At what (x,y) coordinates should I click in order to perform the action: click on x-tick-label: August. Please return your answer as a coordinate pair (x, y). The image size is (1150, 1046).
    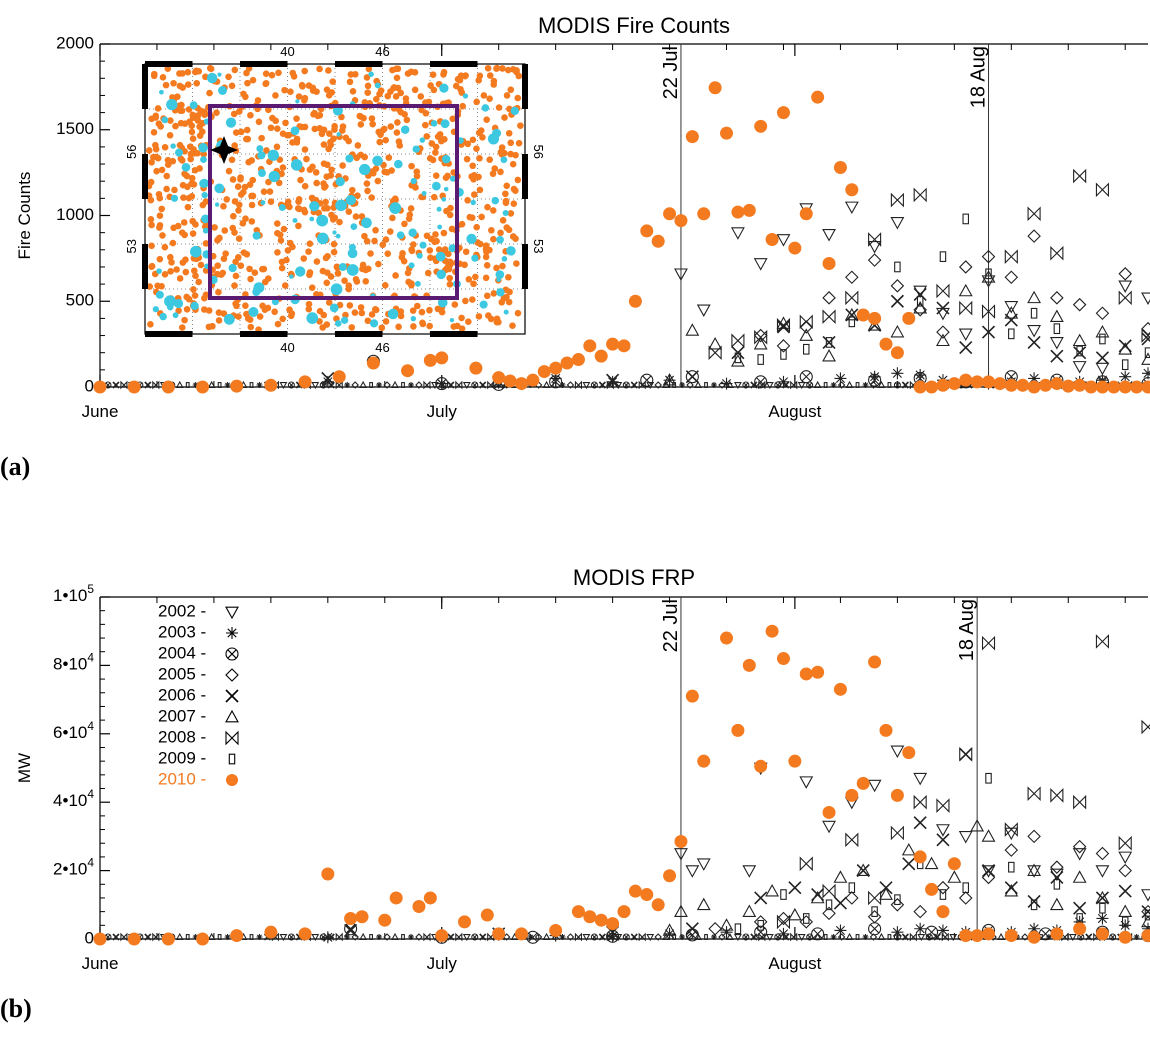
    Looking at the image, I should click on (794, 411).